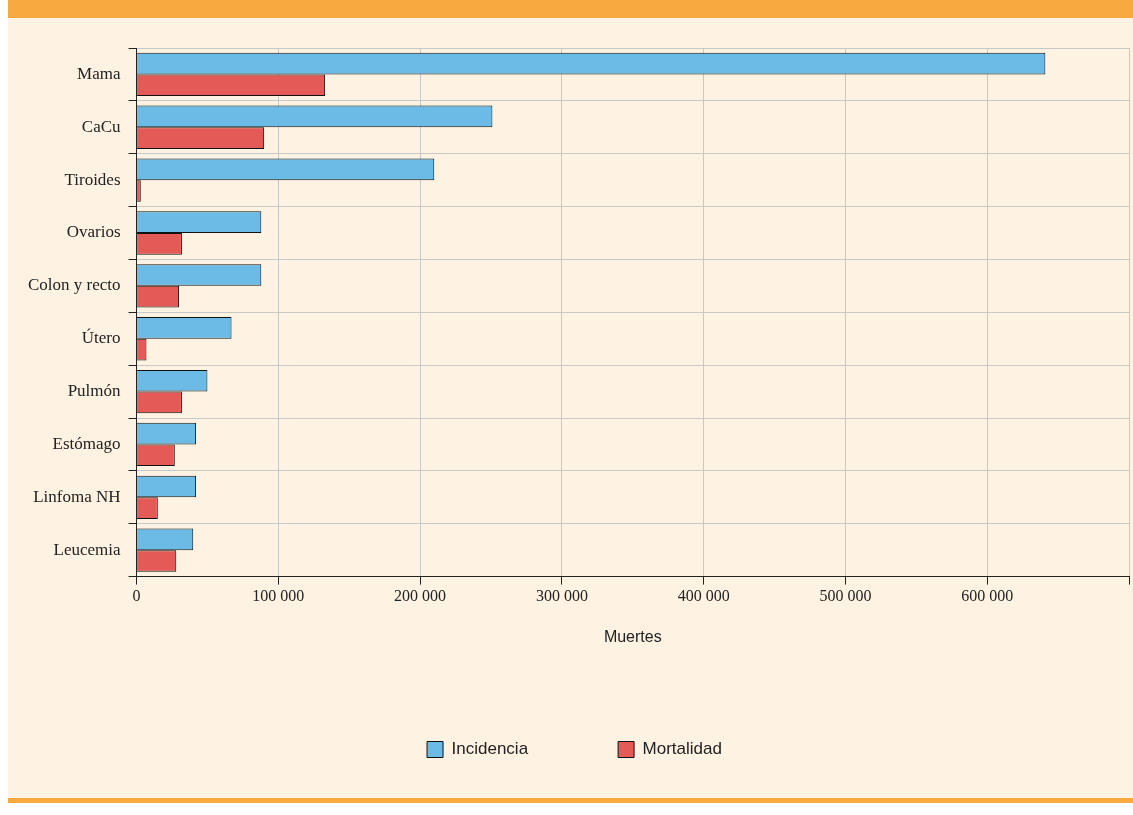 This screenshot has width=1133, height=815. I want to click on y-tick-label: Colon y recto, so click(74, 285).